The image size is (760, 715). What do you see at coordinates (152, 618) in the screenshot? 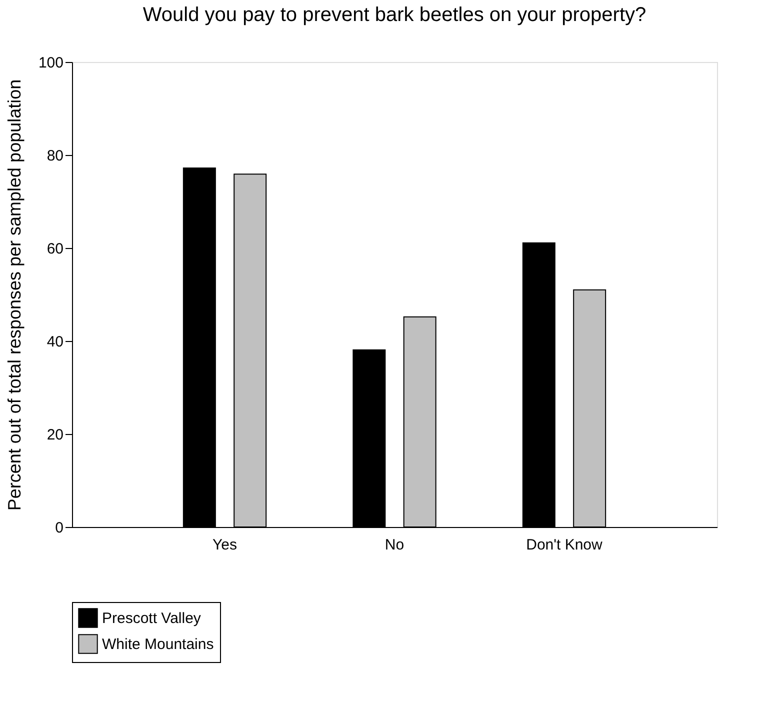
I see `legend-label: Prescott Valley` at bounding box center [152, 618].